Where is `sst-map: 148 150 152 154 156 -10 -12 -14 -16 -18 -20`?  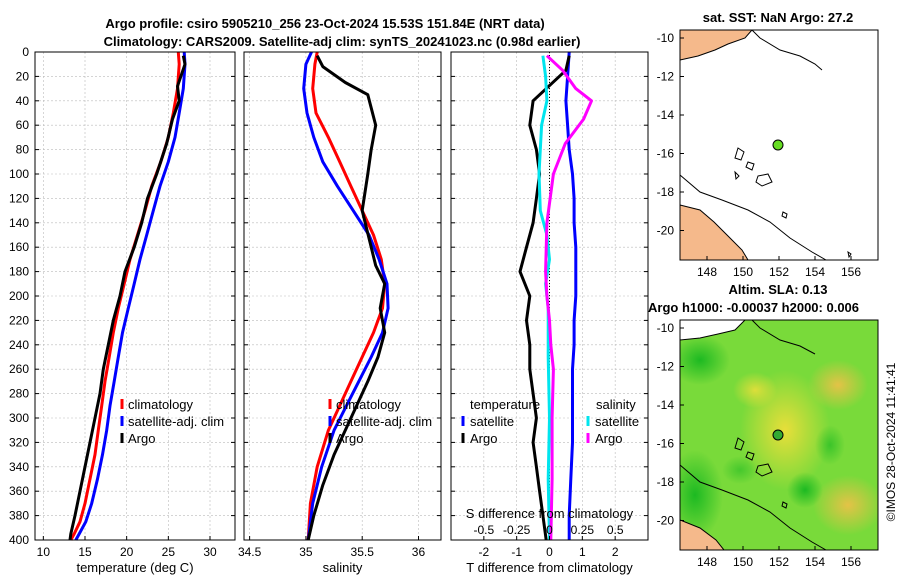 sst-map: 148 150 152 154 156 -10 -12 -14 -16 -18 -20 is located at coordinates (768, 154).